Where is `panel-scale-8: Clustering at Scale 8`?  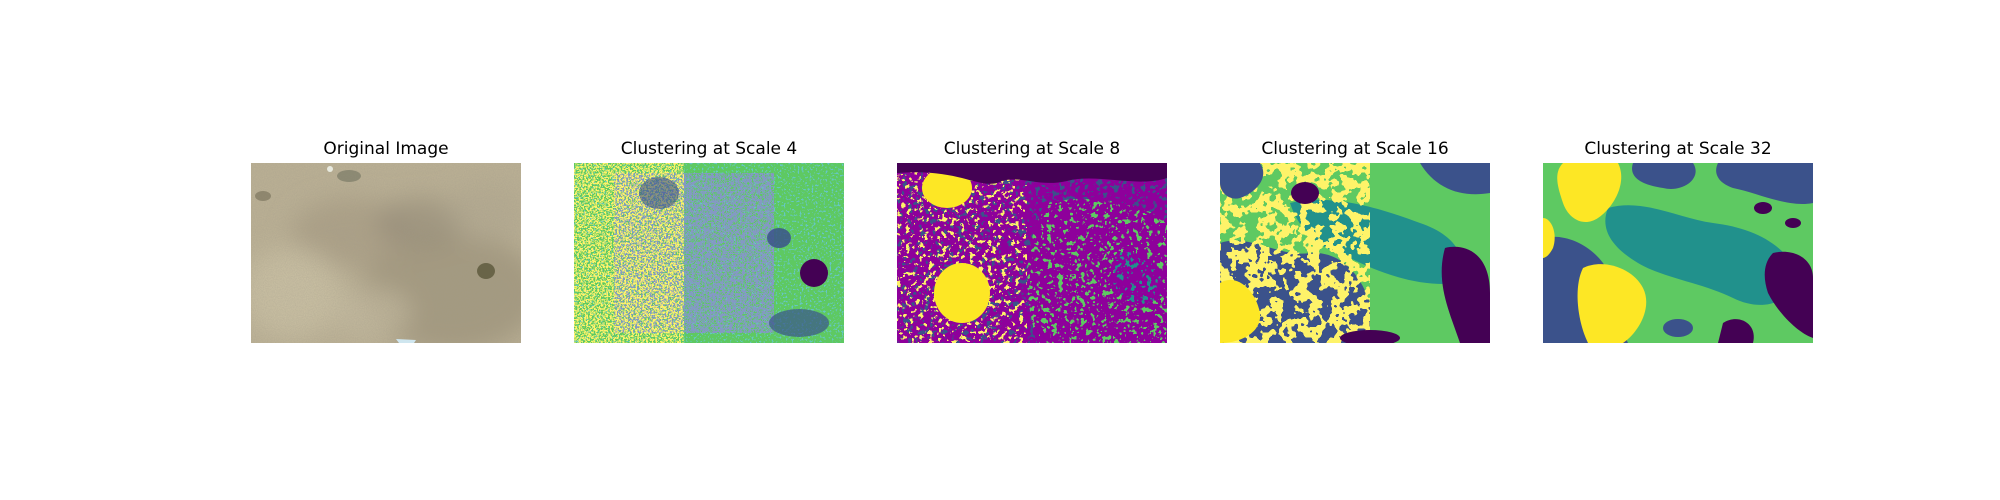
panel-scale-8: Clustering at Scale 8 is located at coordinates (1032, 240).